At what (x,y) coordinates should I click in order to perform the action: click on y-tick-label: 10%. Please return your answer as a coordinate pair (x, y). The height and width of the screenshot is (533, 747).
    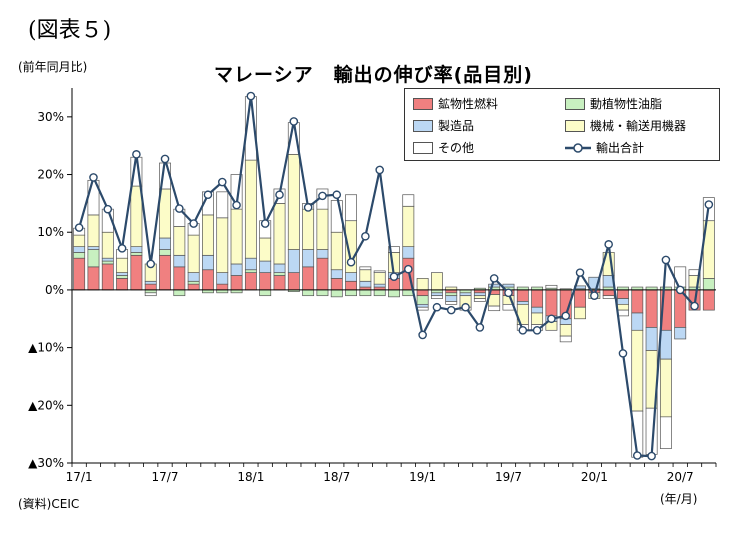
    Looking at the image, I should click on (50, 232).